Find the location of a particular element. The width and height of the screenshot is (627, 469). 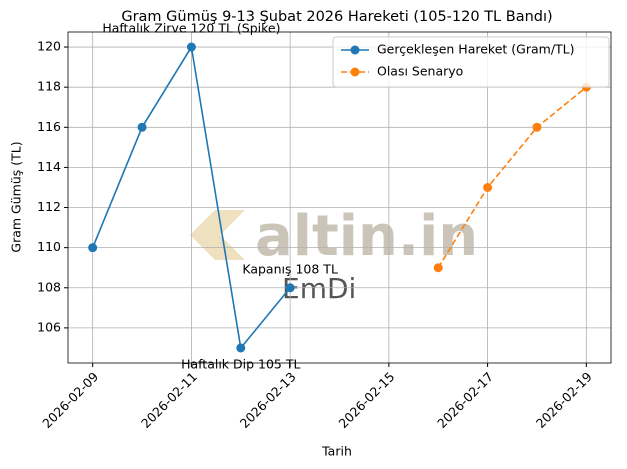

x-tick-label: 2026-02-19 is located at coordinates (564, 400).